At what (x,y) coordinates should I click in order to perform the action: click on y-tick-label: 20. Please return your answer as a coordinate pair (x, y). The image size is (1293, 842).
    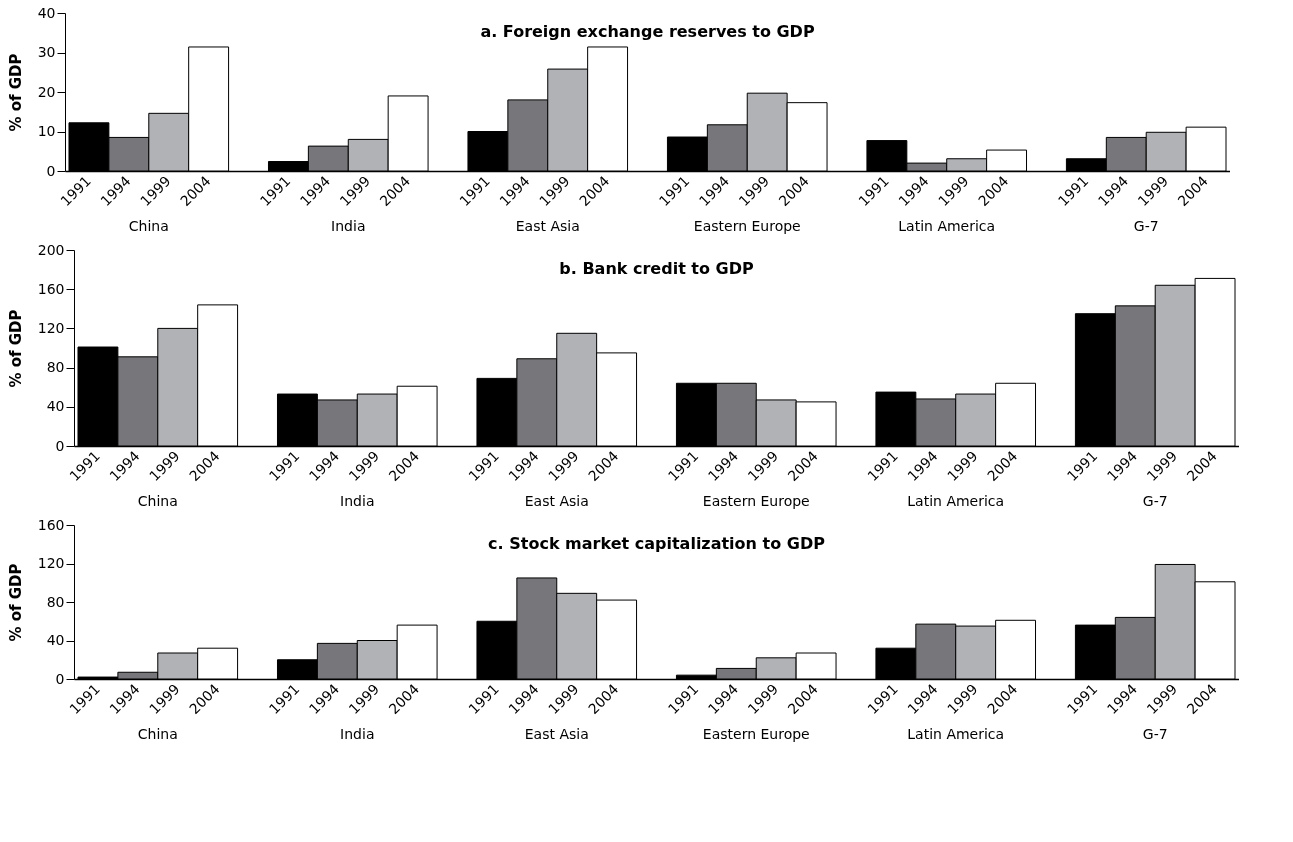
    Looking at the image, I should click on (46, 91).